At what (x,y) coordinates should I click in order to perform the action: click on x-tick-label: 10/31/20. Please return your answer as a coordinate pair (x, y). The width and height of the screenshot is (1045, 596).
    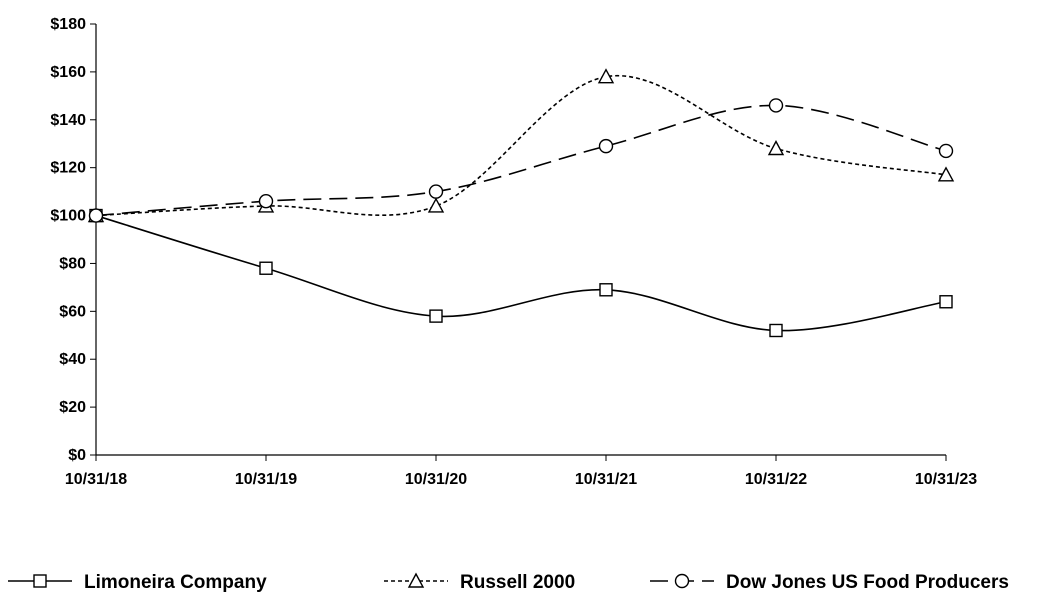
    Looking at the image, I should click on (436, 479).